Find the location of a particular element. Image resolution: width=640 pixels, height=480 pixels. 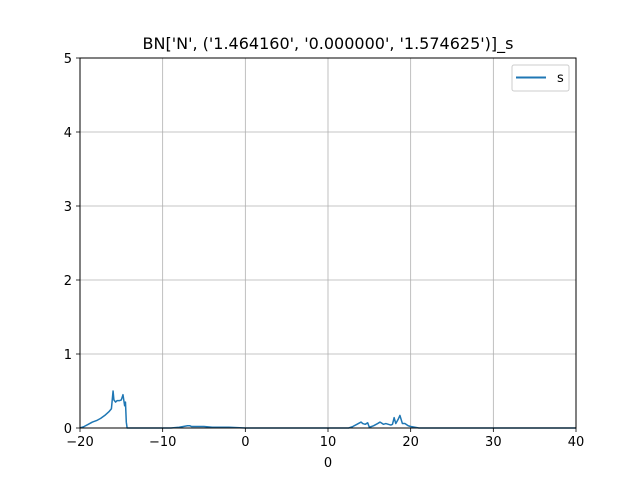

y-tick-label: 0 is located at coordinates (68, 429).